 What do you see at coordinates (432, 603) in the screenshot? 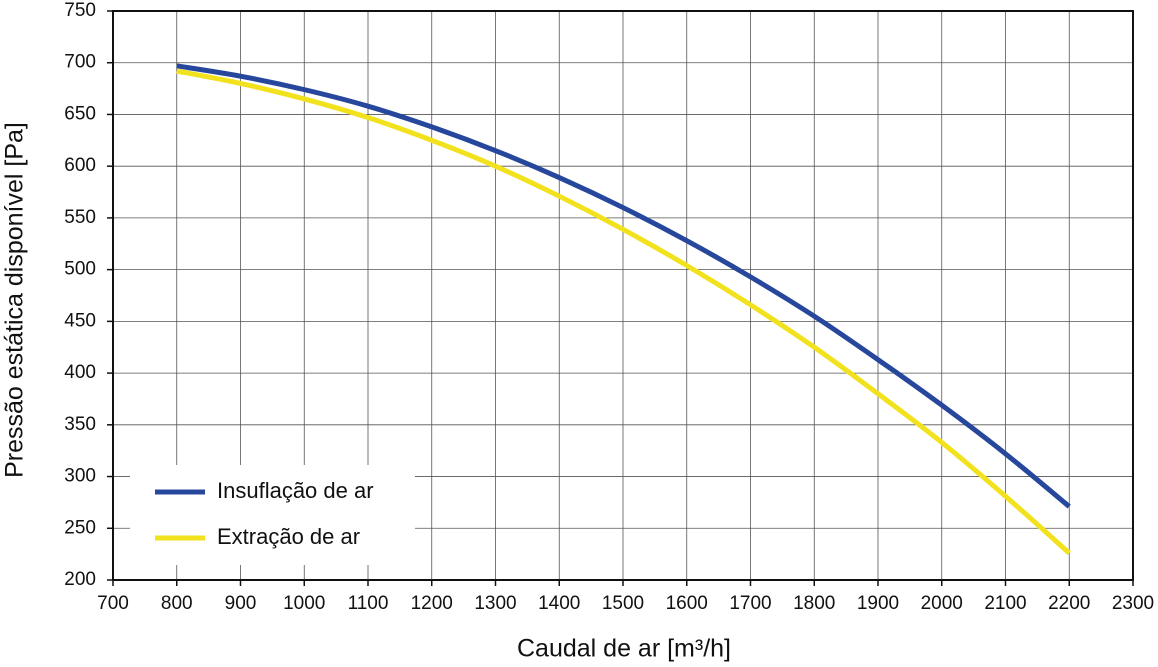
I see `x-tick-label: 1200` at bounding box center [432, 603].